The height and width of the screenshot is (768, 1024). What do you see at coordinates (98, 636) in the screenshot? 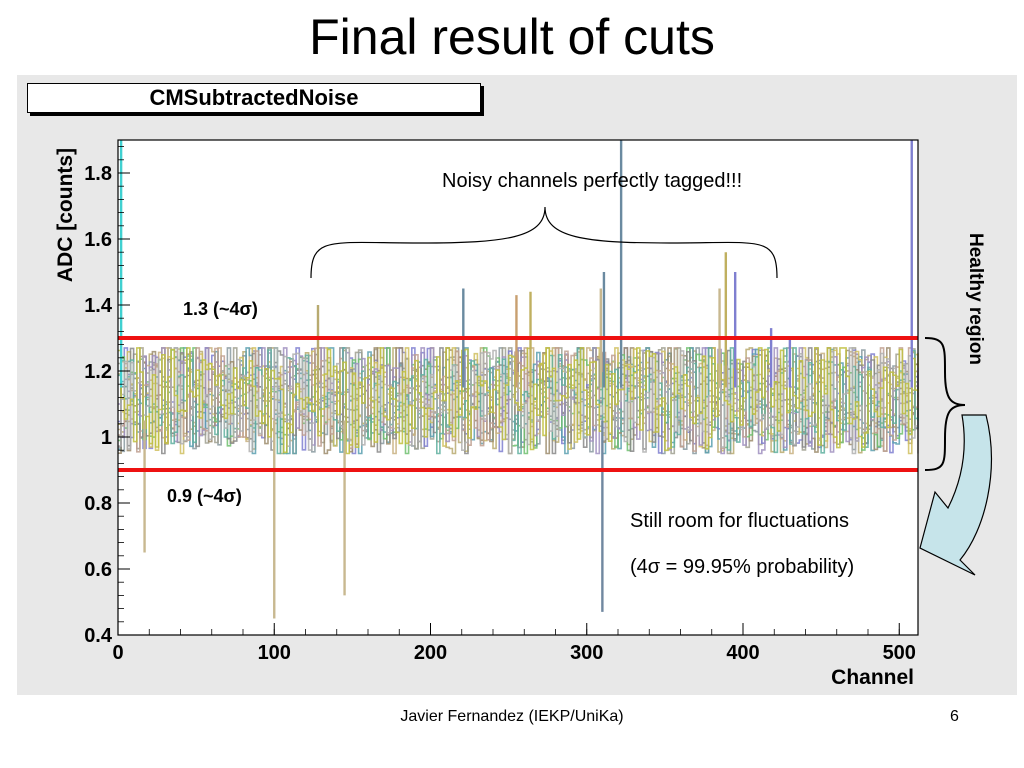
I see `y-tick-label: 0.4` at bounding box center [98, 636].